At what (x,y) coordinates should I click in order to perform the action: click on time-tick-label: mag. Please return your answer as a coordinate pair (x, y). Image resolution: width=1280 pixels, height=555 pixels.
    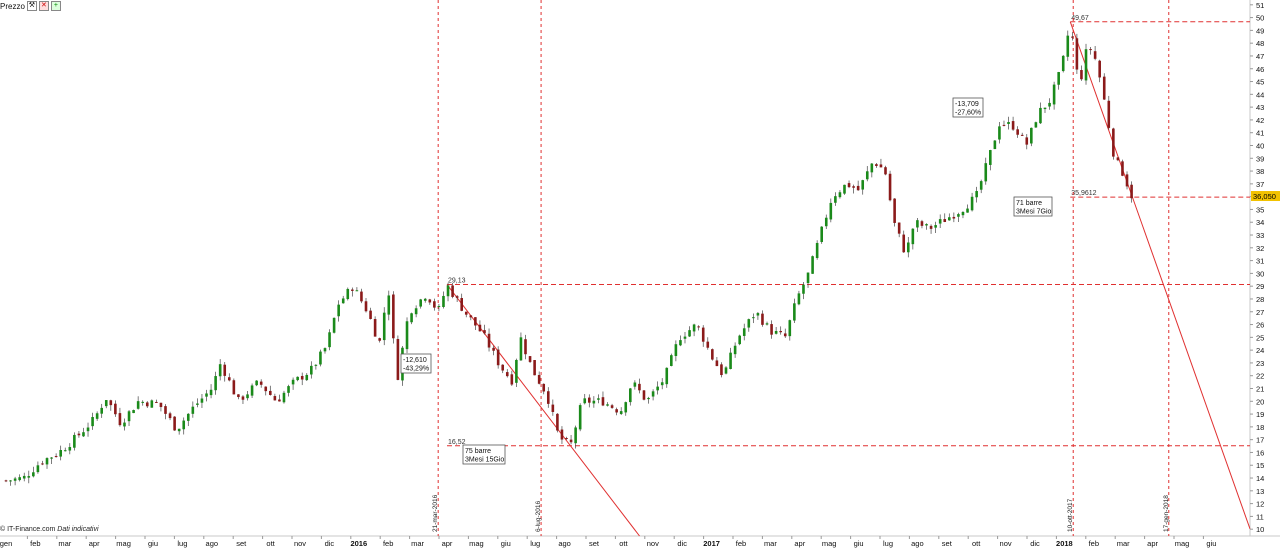
    Looking at the image, I should click on (123, 543).